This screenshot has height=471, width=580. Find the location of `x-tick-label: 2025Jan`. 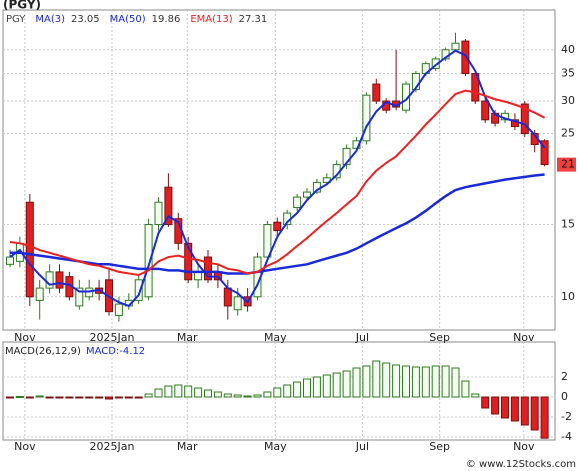

x-tick-label: 2025Jan is located at coordinates (111, 337).